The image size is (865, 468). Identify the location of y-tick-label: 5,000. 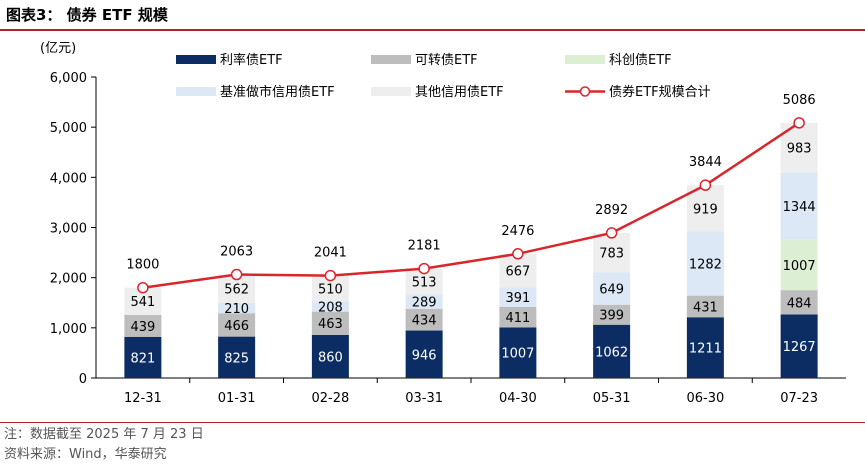
(68, 128).